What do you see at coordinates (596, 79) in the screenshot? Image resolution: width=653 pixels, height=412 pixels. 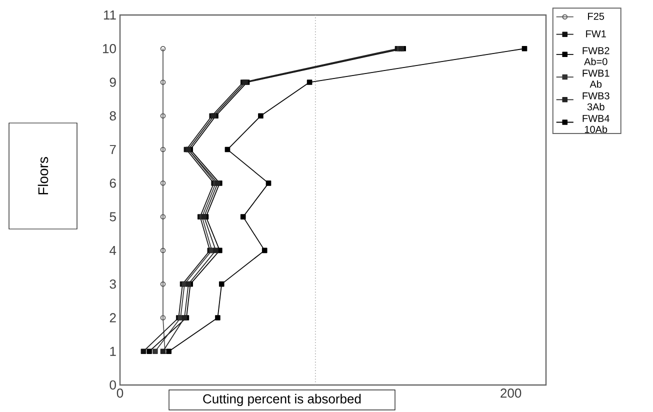 I see `legend-label: FWB1 Ab` at bounding box center [596, 79].